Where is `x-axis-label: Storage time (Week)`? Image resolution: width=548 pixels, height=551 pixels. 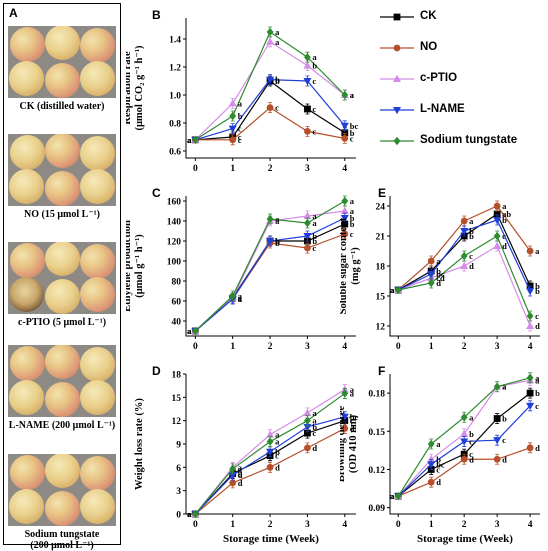
x-axis-label: Storage time (Week) is located at coordinates (271, 539).